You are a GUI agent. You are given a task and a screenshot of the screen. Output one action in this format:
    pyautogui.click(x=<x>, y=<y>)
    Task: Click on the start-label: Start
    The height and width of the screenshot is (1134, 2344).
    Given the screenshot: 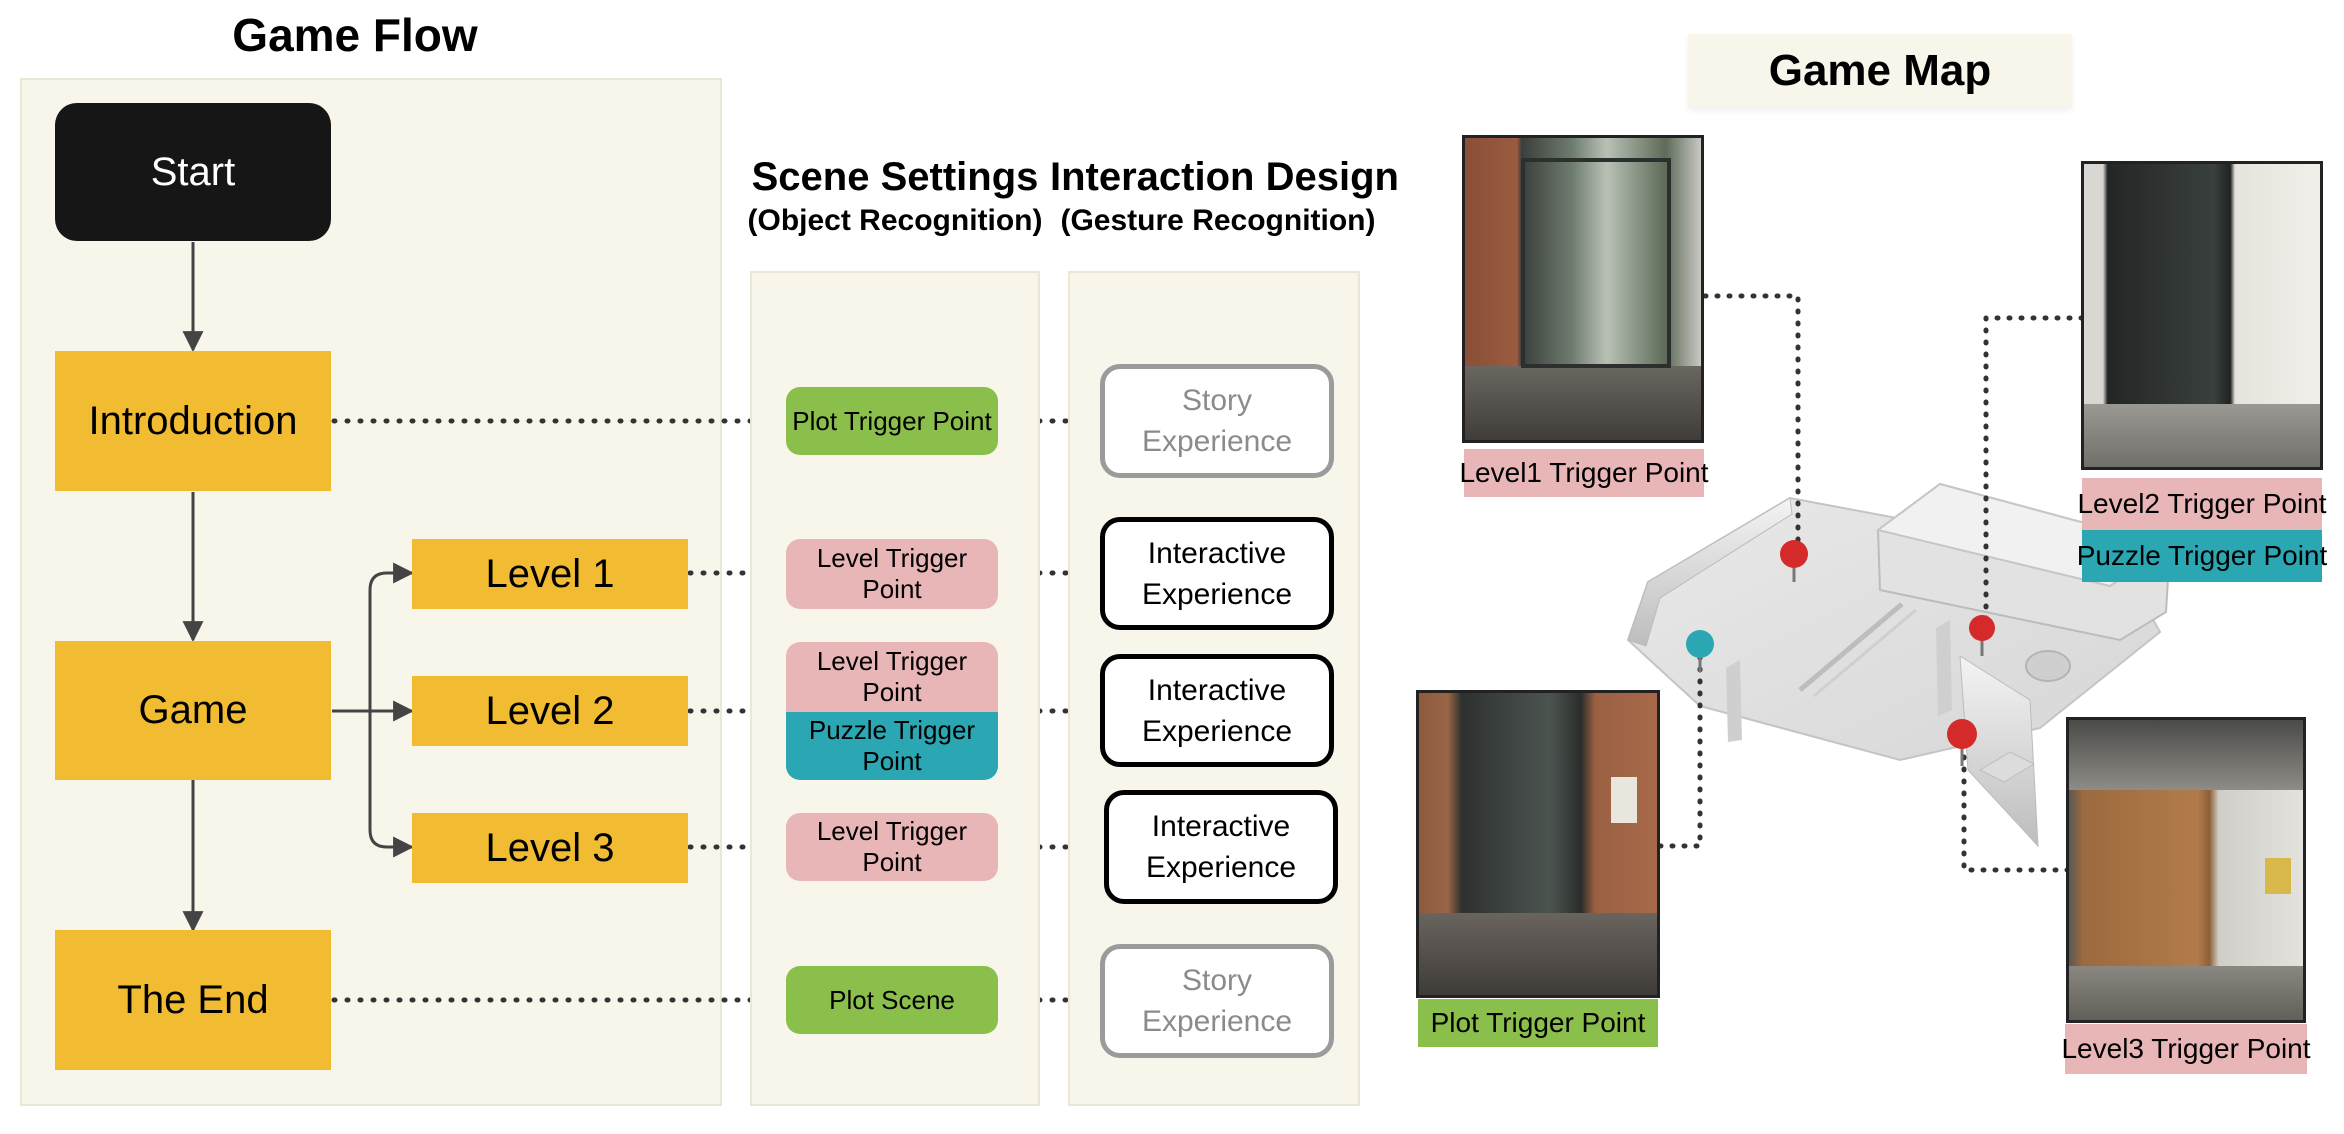 What is the action you would take?
    pyautogui.click(x=193, y=171)
    